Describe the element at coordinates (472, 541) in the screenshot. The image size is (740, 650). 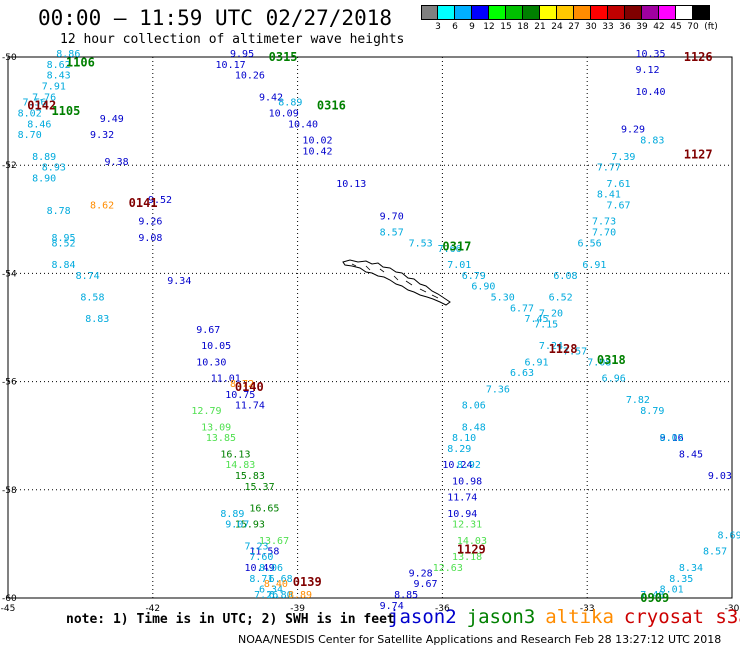
I see `wave-height-value: 14.03` at that location.